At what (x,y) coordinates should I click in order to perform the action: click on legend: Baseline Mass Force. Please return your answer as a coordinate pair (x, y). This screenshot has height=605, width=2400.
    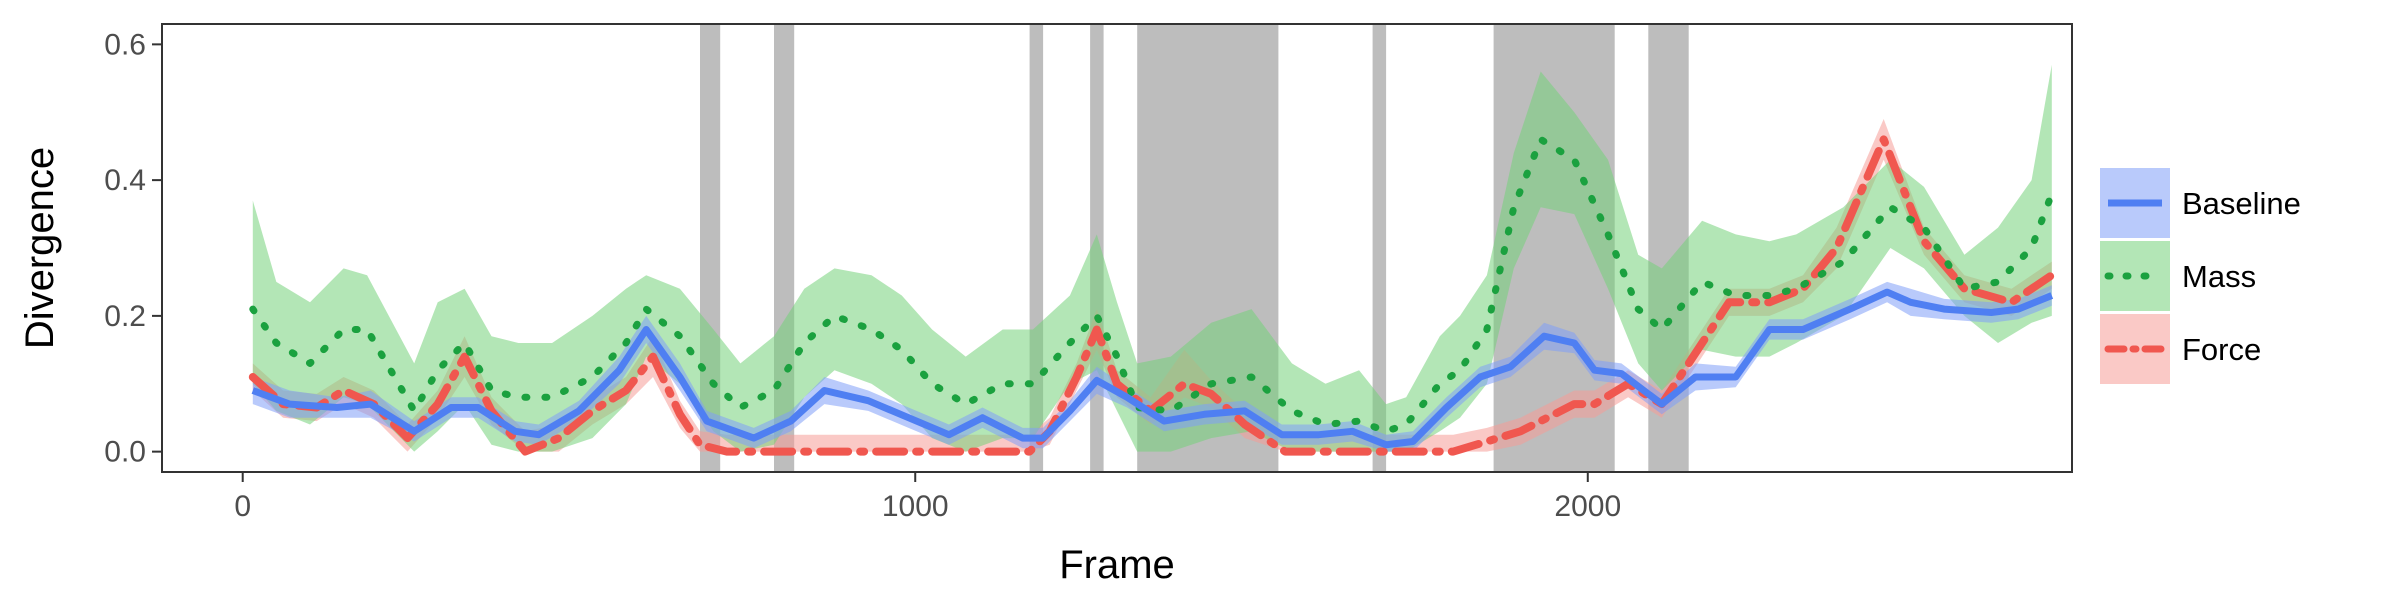
    Looking at the image, I should click on (2200, 276).